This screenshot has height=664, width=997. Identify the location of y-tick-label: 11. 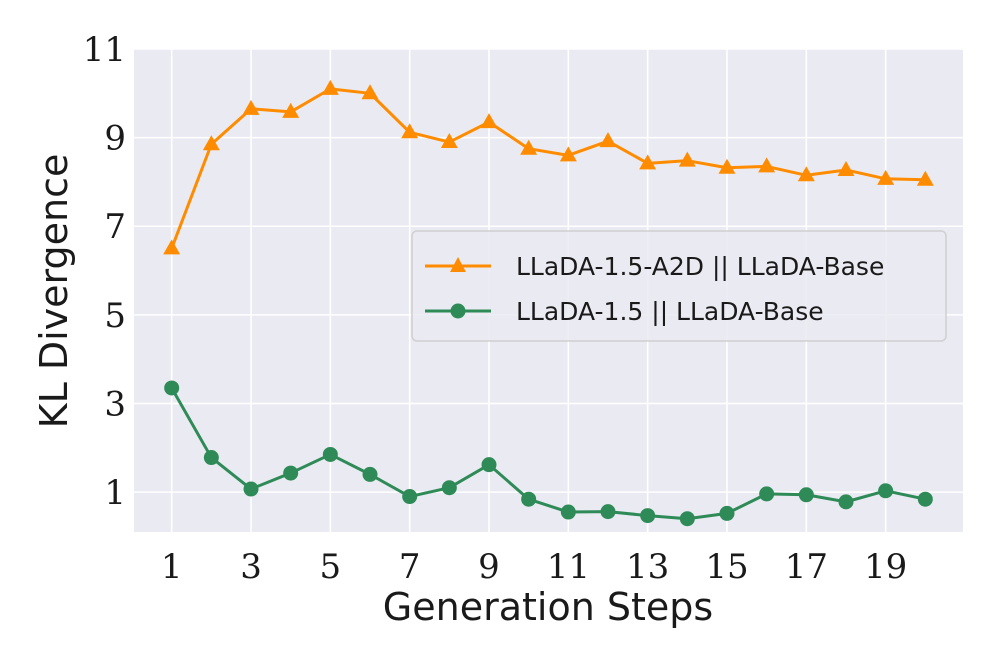
(104, 50).